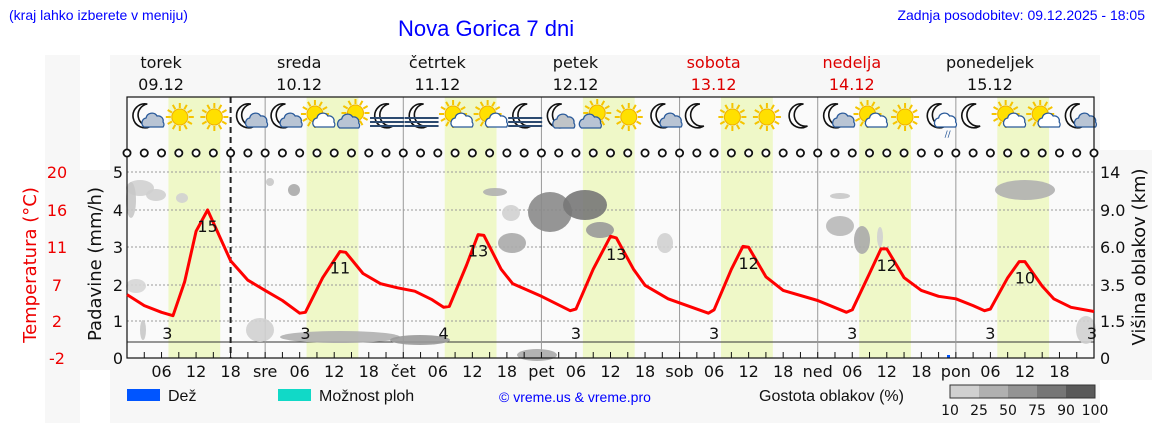  What do you see at coordinates (576, 371) in the screenshot?
I see `hour-tick-label: 06` at bounding box center [576, 371].